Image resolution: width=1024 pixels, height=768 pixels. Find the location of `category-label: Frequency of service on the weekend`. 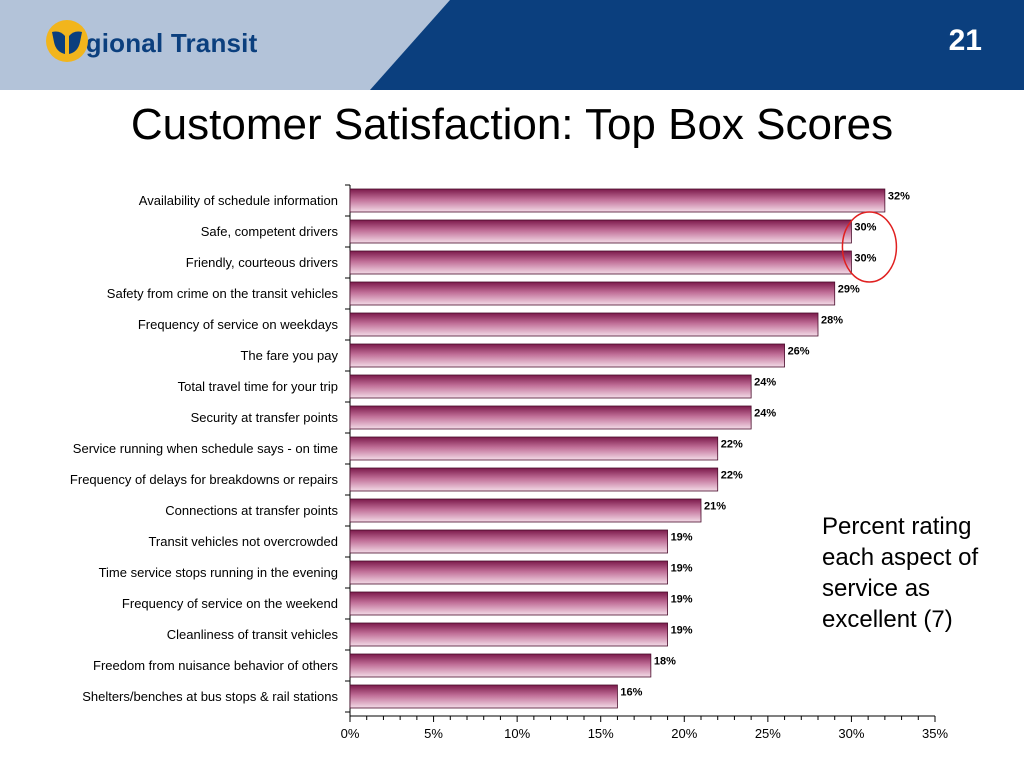

category-label: Frequency of service on the weekend is located at coordinates (230, 603).